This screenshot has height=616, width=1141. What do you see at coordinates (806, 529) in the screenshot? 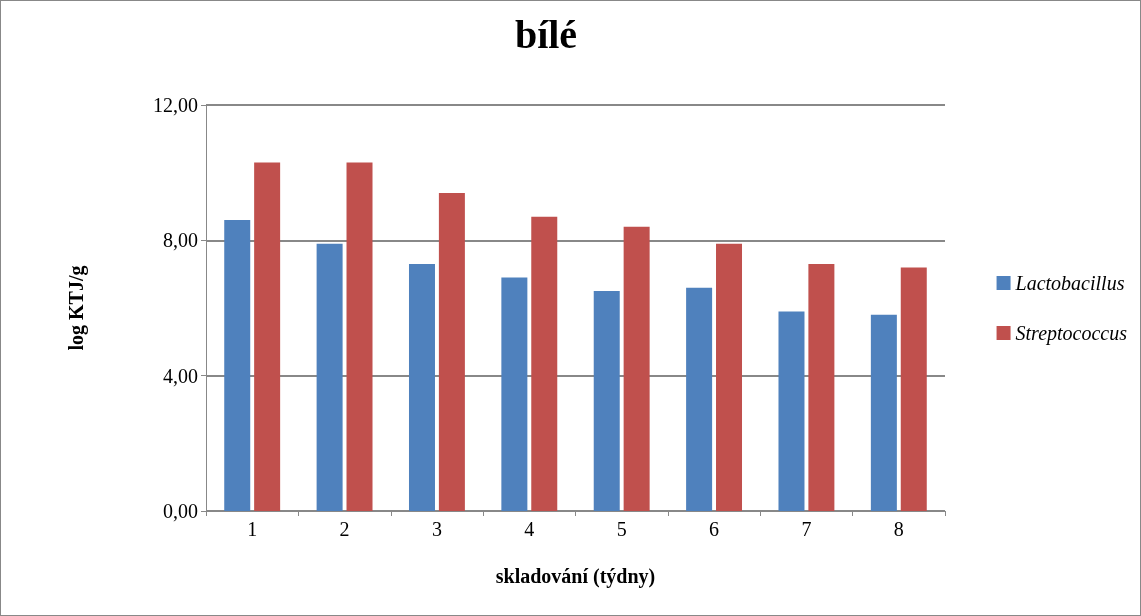
I see `x-tick-label: 7` at bounding box center [806, 529].